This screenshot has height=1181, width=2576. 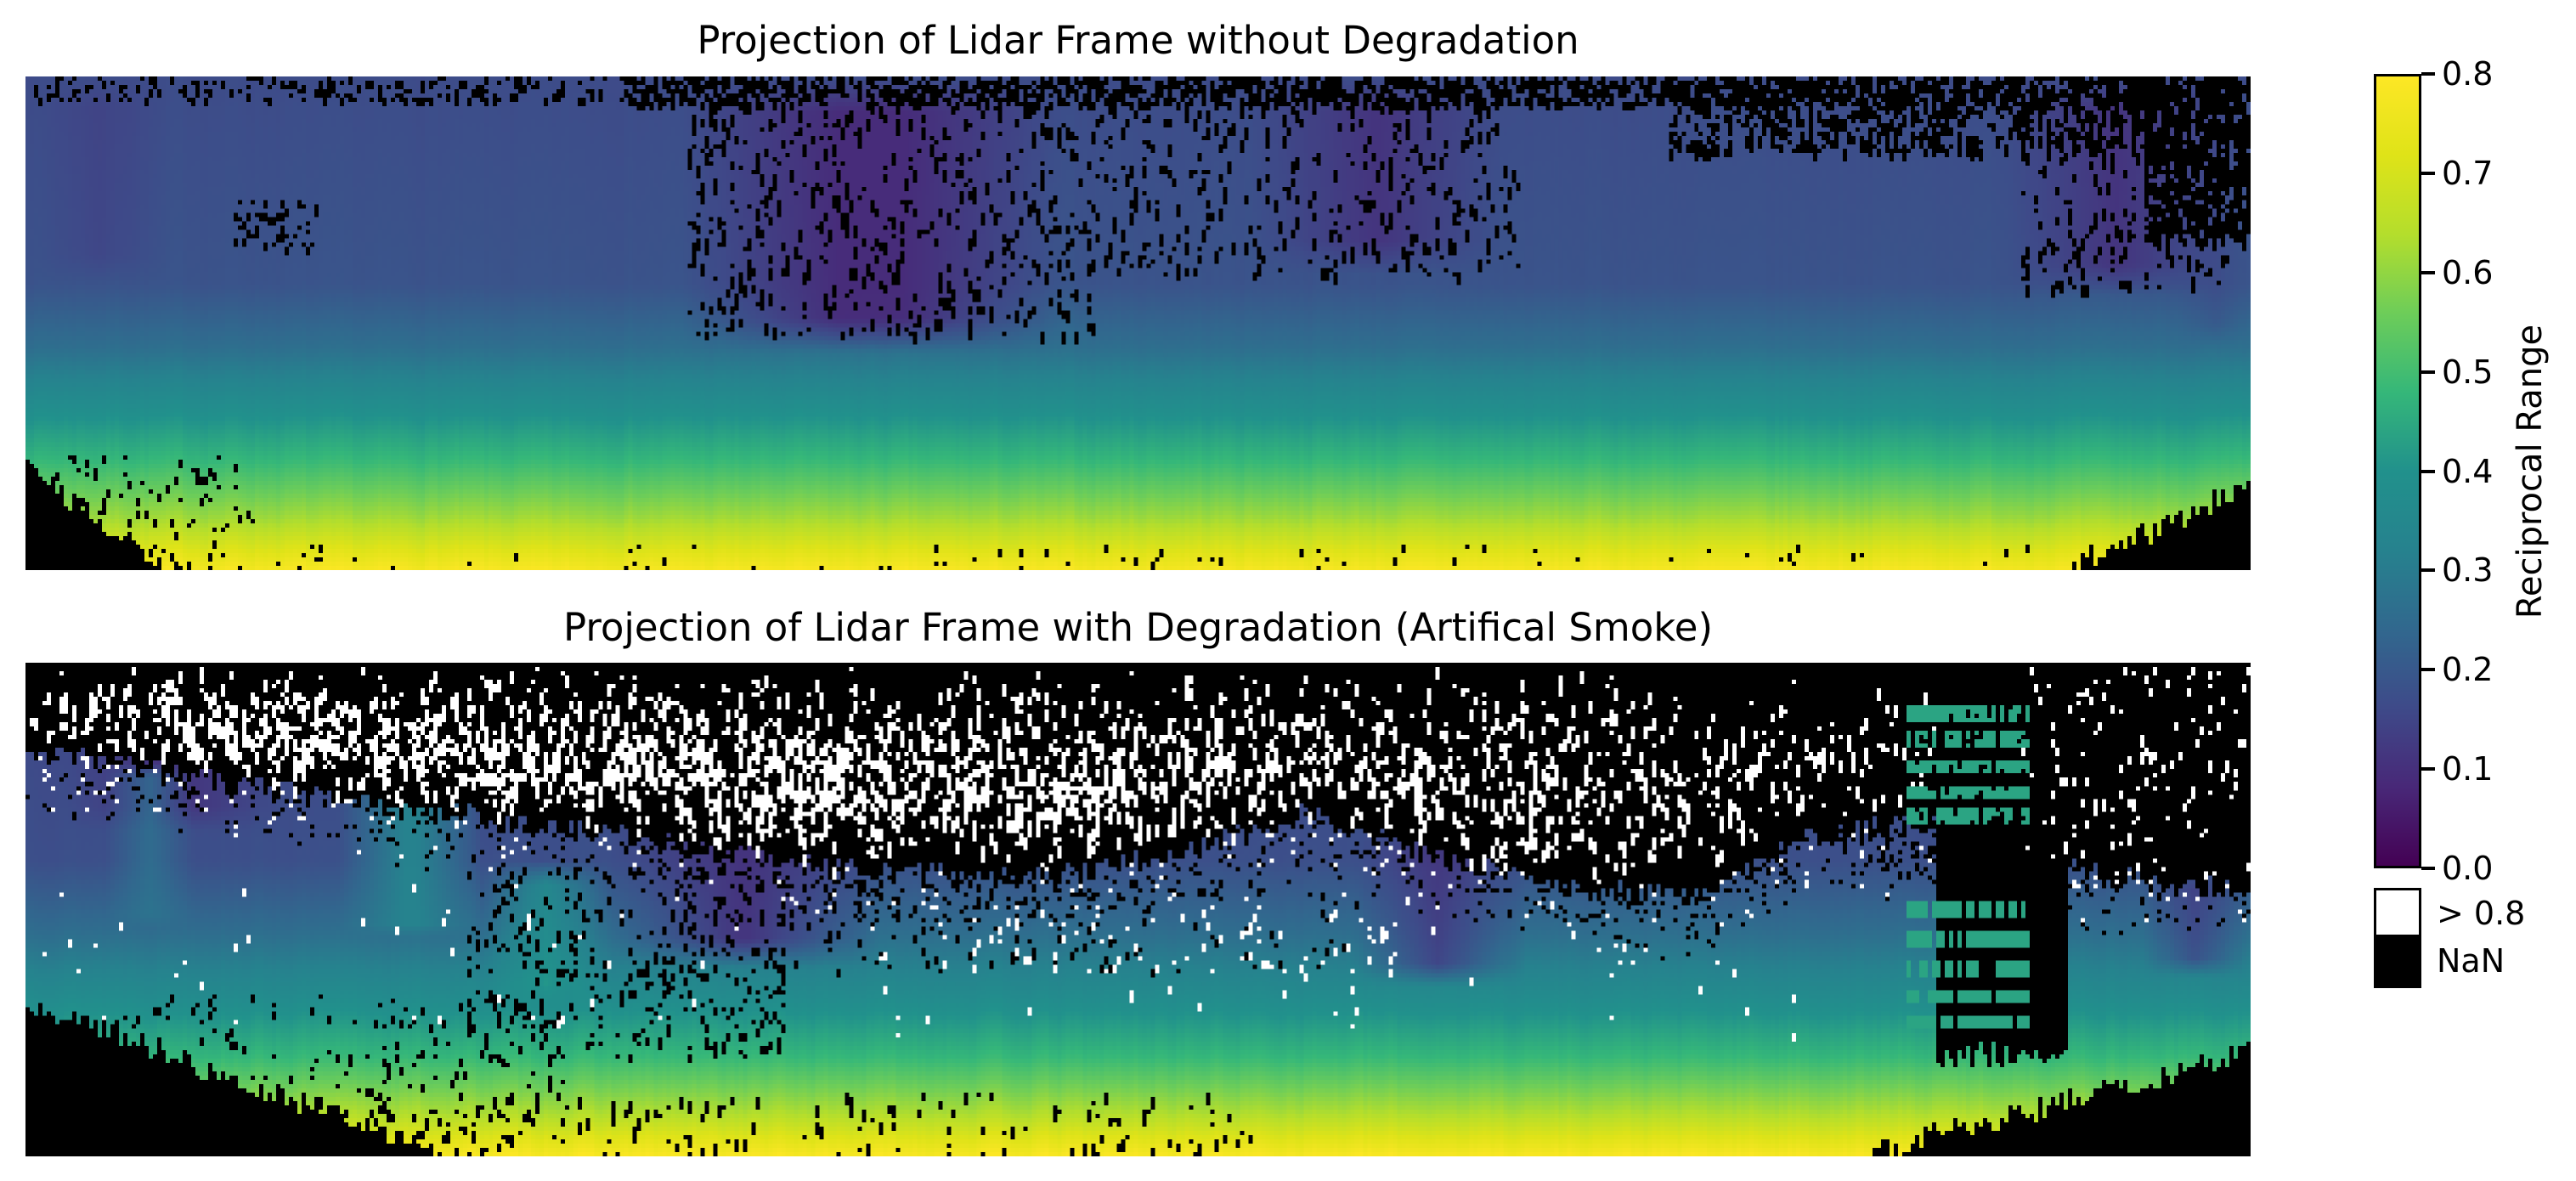 I want to click on colorbar-tick-label: 0.5, so click(x=2468, y=372).